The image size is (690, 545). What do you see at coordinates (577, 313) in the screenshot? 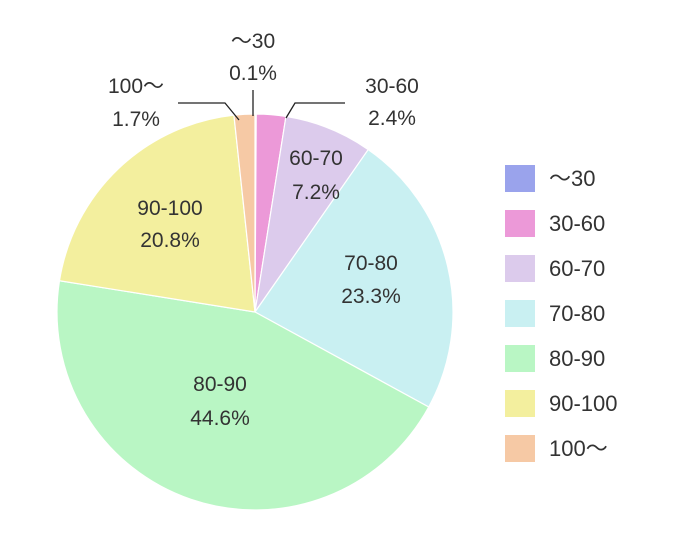
I see `legend-label-70-80: 70-80` at bounding box center [577, 313].